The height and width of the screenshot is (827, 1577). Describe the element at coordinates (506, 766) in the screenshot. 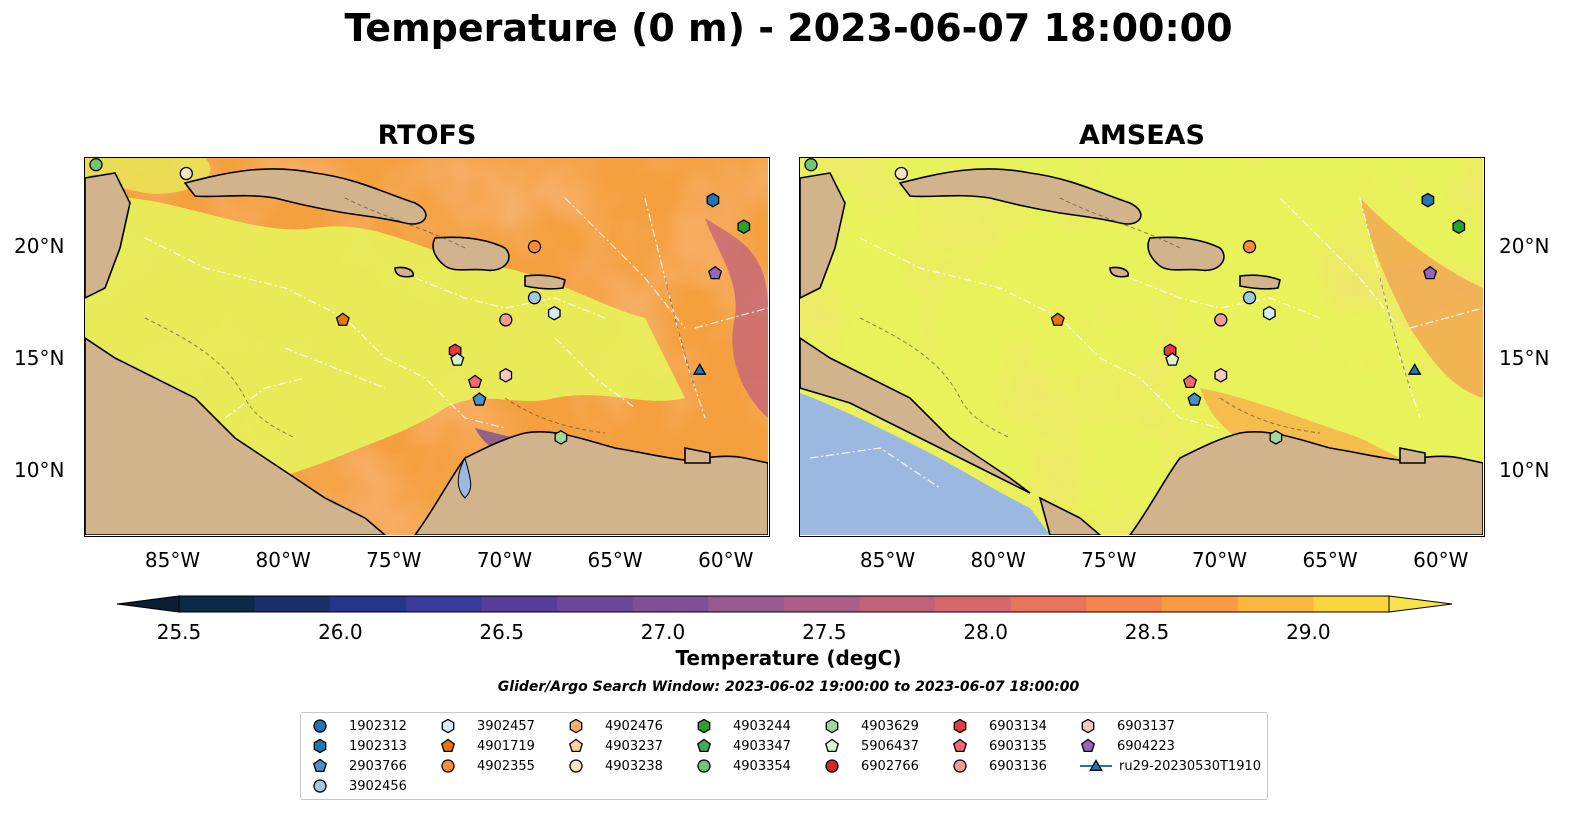

I see `legend-label: 4902355` at that location.